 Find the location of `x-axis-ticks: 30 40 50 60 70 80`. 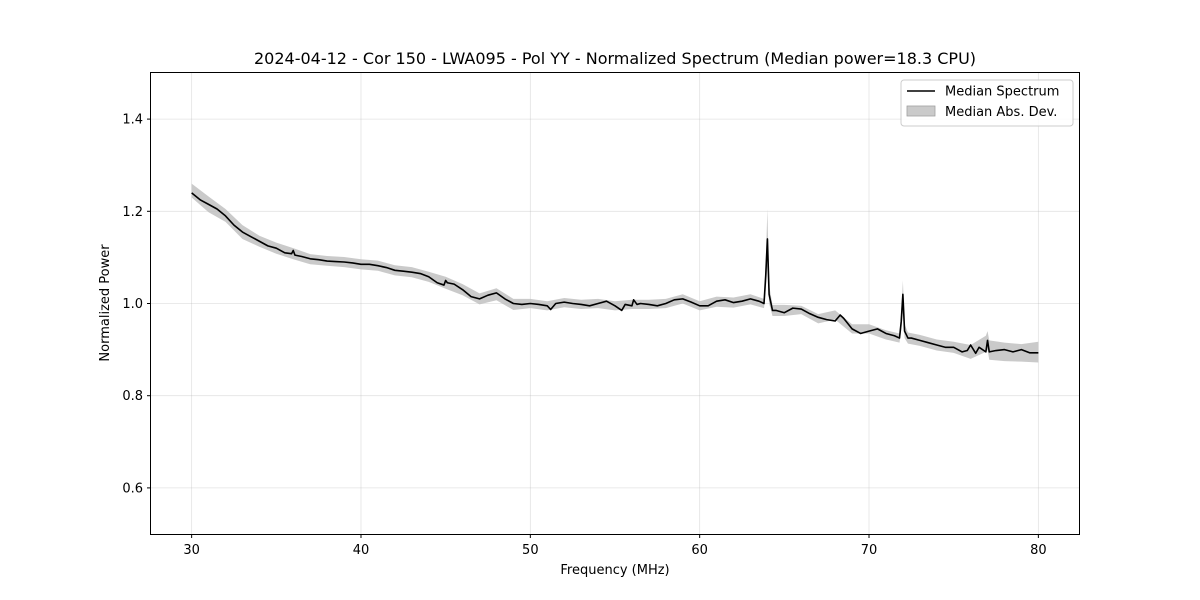

x-axis-ticks: 30 40 50 60 70 80 is located at coordinates (615, 546).